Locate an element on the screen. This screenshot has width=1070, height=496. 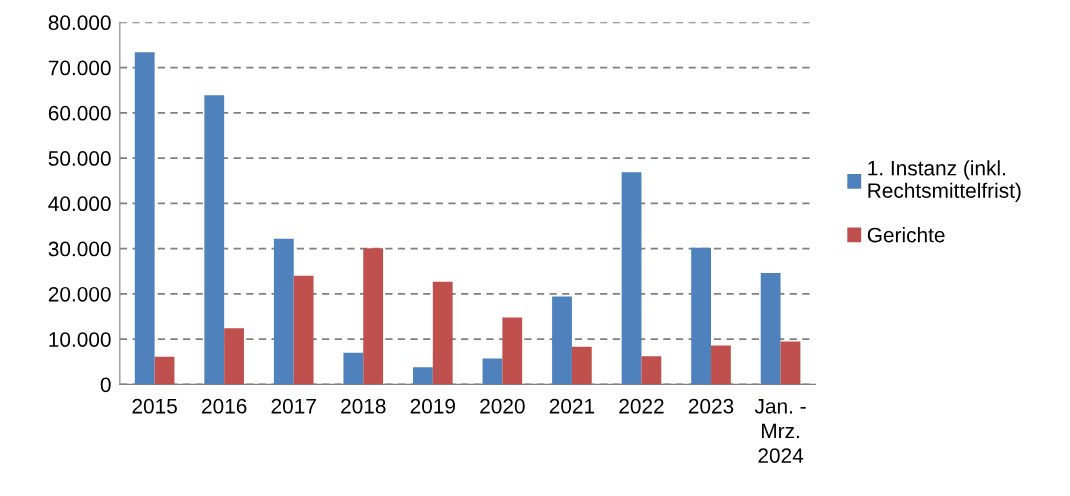
x-tick-label: 2016 is located at coordinates (224, 406).